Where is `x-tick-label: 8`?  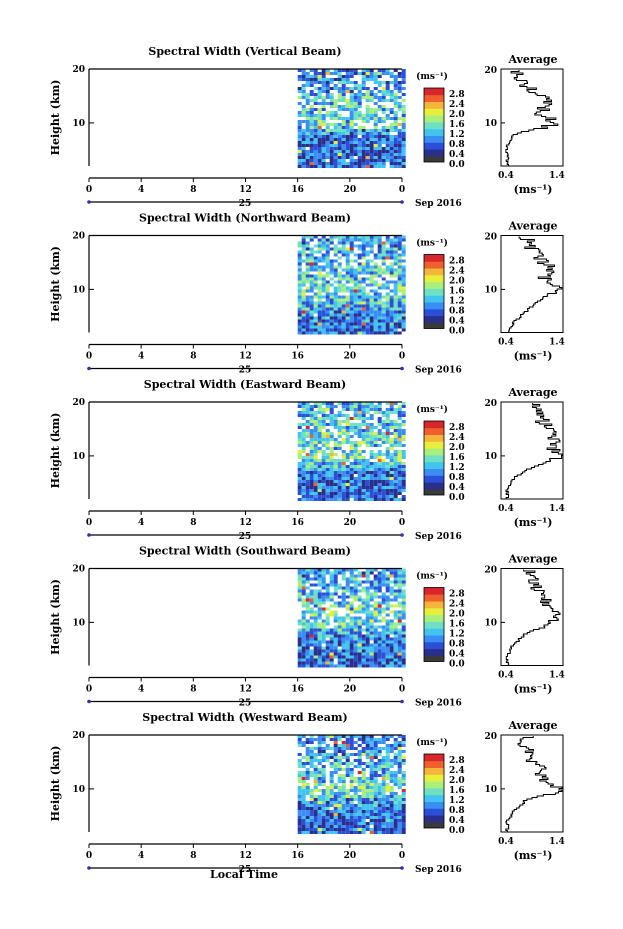 x-tick-label: 8 is located at coordinates (193, 690).